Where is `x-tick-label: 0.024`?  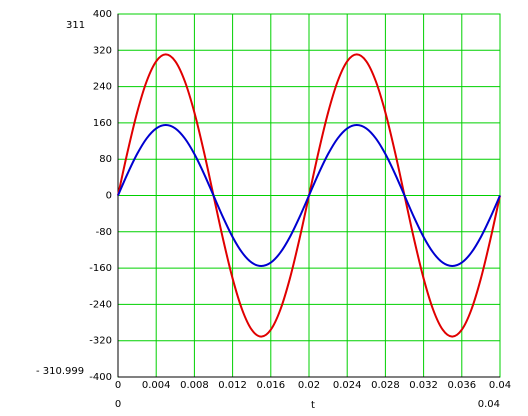 x-tick-label: 0.024 is located at coordinates (347, 385).